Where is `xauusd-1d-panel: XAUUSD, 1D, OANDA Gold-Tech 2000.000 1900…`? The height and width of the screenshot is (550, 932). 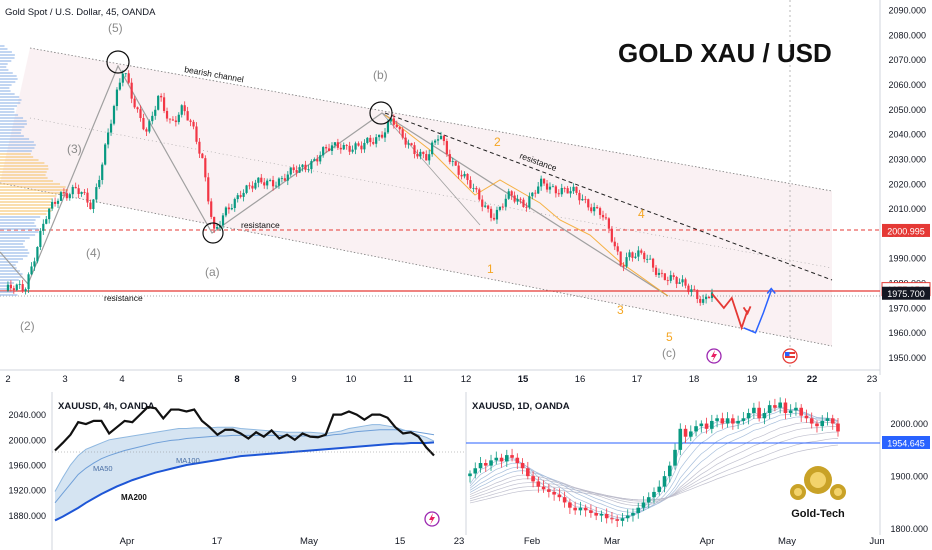 xauusd-1d-panel: XAUUSD, 1D, OANDA Gold-Tech 2000.000 1900… is located at coordinates (698, 472).